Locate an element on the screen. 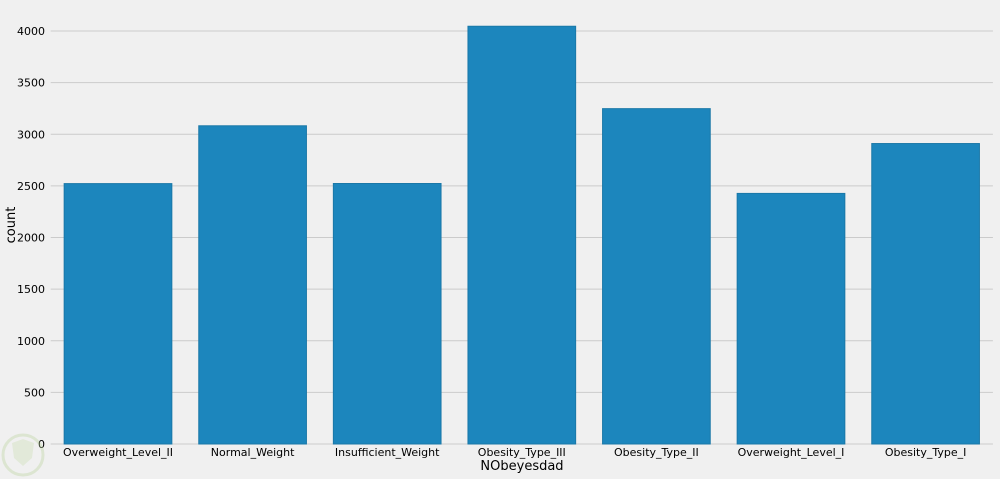 Image resolution: width=1000 pixels, height=479 pixels. x-tick-label: Insufficient_Weight is located at coordinates (387, 452).